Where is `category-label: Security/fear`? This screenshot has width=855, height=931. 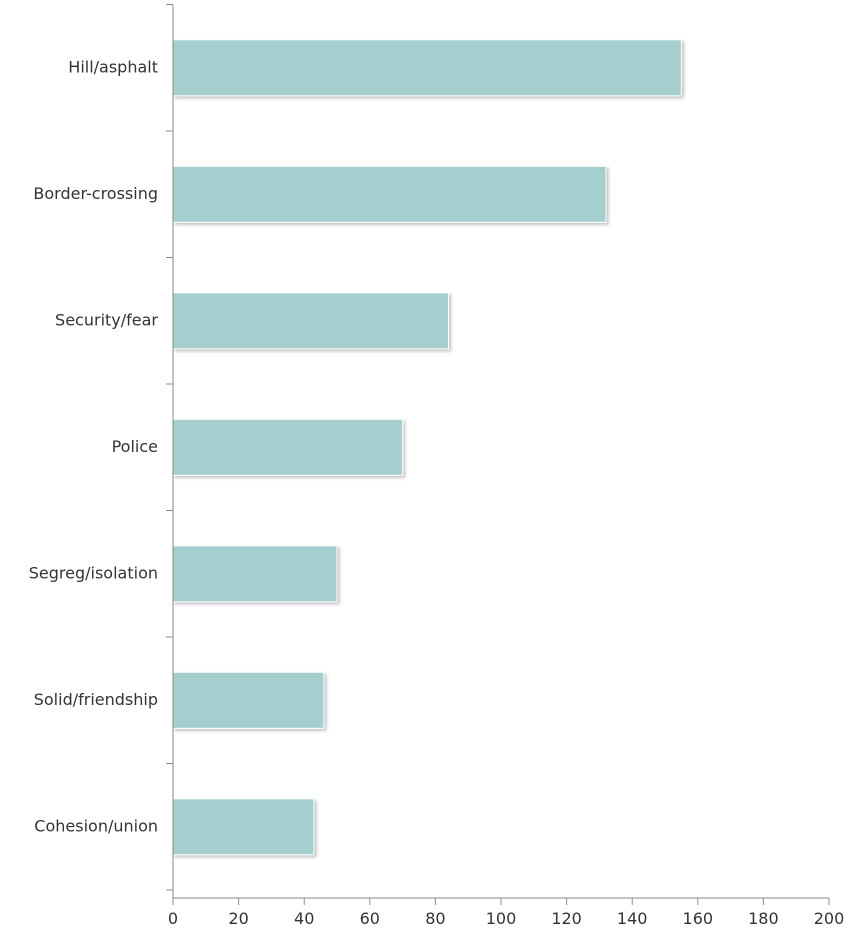
category-label: Security/fear is located at coordinates (106, 319).